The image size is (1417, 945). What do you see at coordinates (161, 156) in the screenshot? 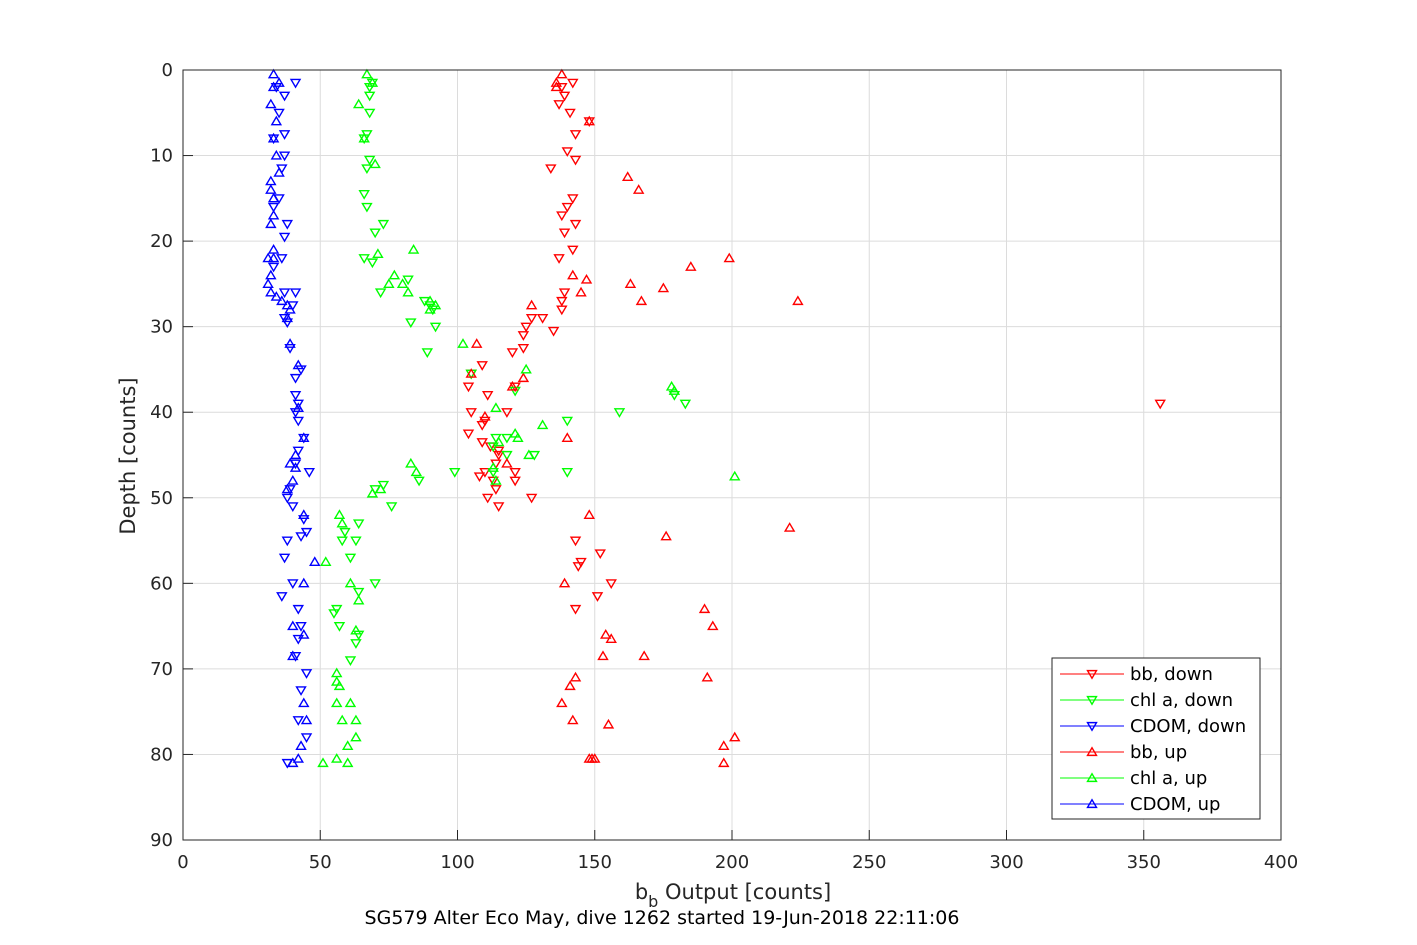
I see `y-tick-label: 10` at bounding box center [161, 156].